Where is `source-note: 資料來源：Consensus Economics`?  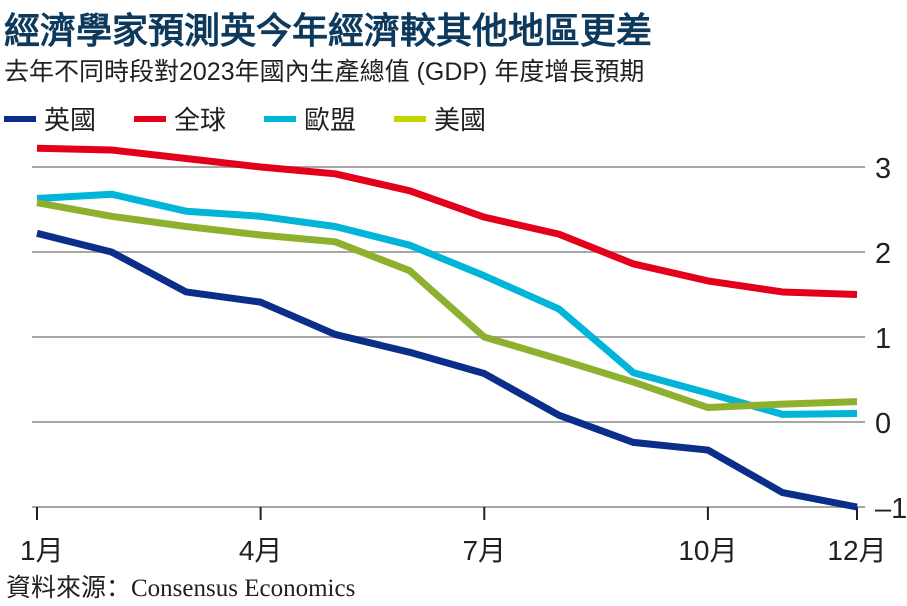 source-note: 資料來源：Consensus Economics is located at coordinates (181, 588).